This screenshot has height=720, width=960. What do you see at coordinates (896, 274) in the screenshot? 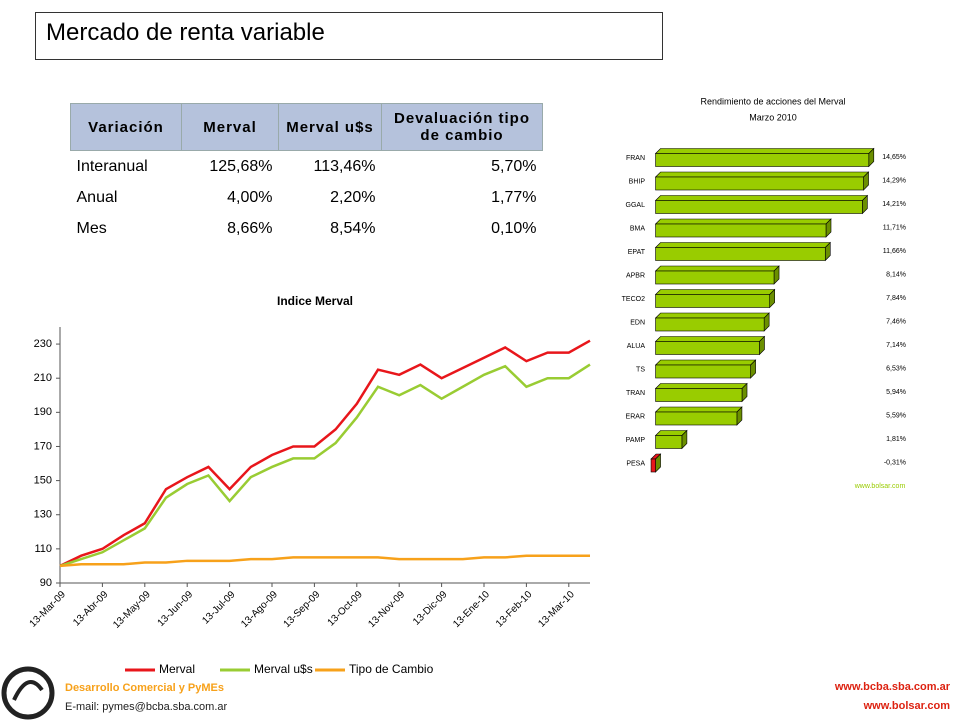
I see `value-label: 8,14%` at bounding box center [896, 274].